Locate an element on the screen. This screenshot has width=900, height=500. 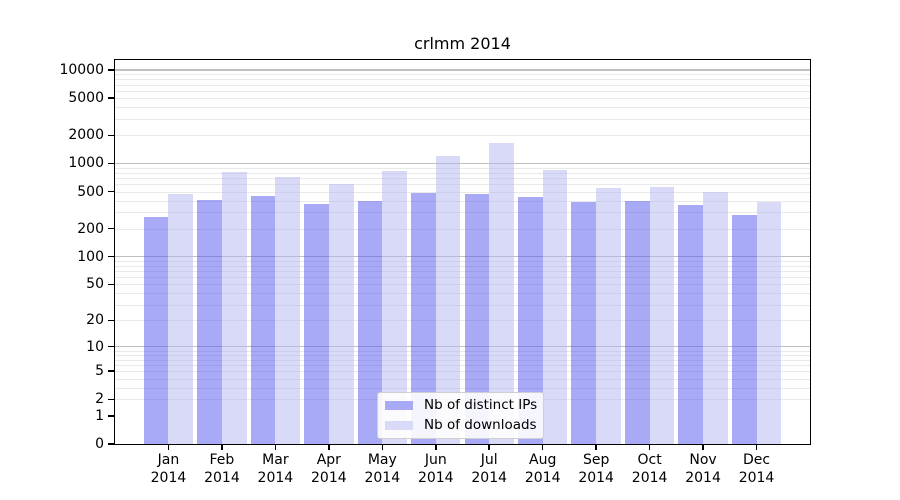
x-tick-label-sep: Sep 2014 is located at coordinates (596, 469).